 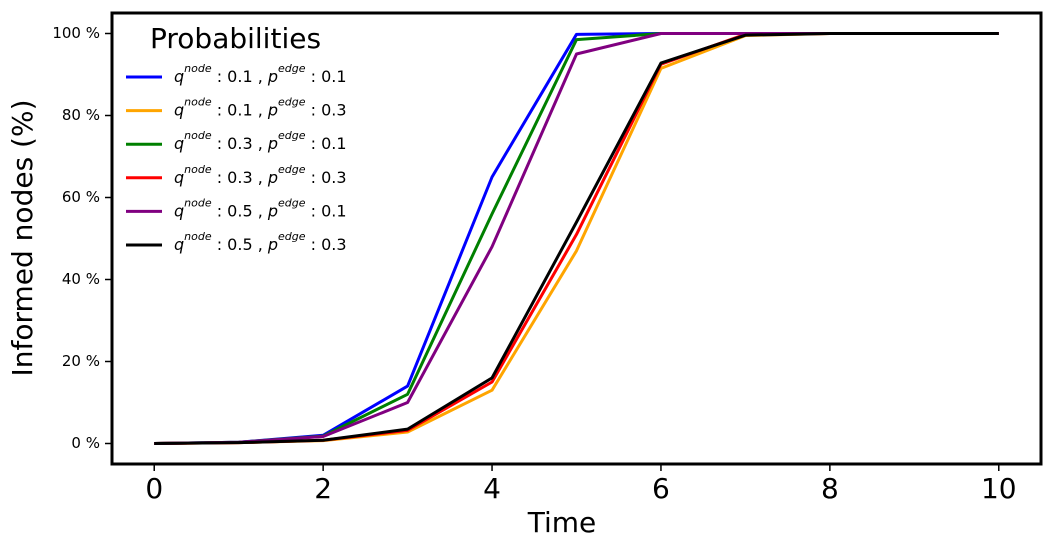 What do you see at coordinates (830, 488) in the screenshot?
I see `x-tick-label: 8` at bounding box center [830, 488].